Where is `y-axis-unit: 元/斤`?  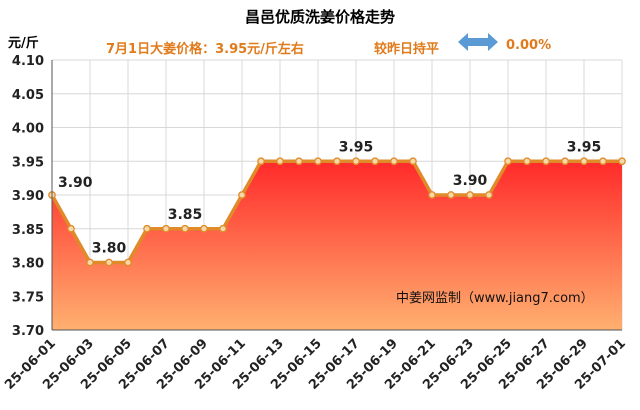
y-axis-unit: 元/斤 is located at coordinates (23, 43).